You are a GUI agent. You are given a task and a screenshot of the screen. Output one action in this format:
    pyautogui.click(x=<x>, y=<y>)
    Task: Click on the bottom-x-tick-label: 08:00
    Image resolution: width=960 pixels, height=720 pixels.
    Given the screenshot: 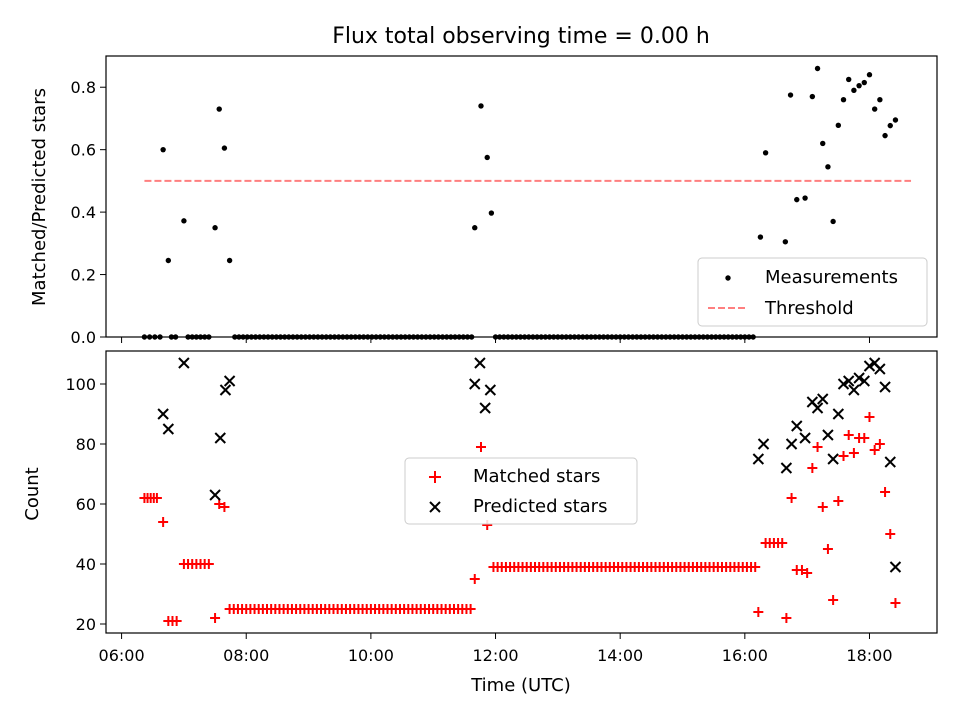 What is the action you would take?
    pyautogui.click(x=246, y=655)
    